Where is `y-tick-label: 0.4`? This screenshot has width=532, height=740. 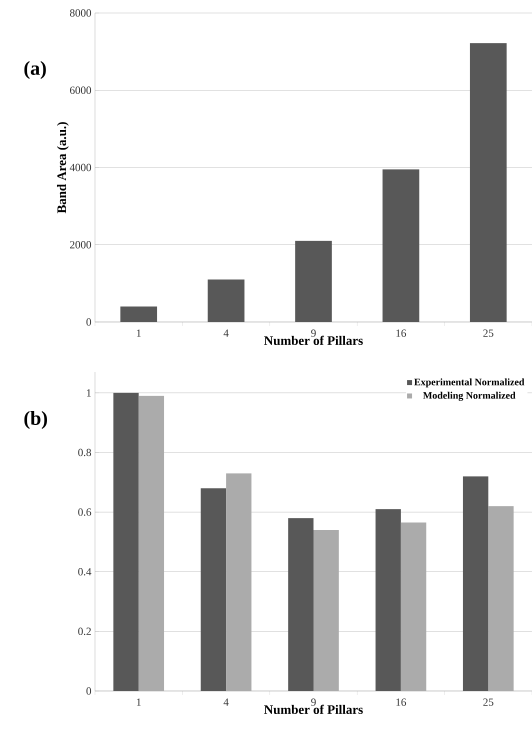
y-tick-label: 0.4 is located at coordinates (85, 572).